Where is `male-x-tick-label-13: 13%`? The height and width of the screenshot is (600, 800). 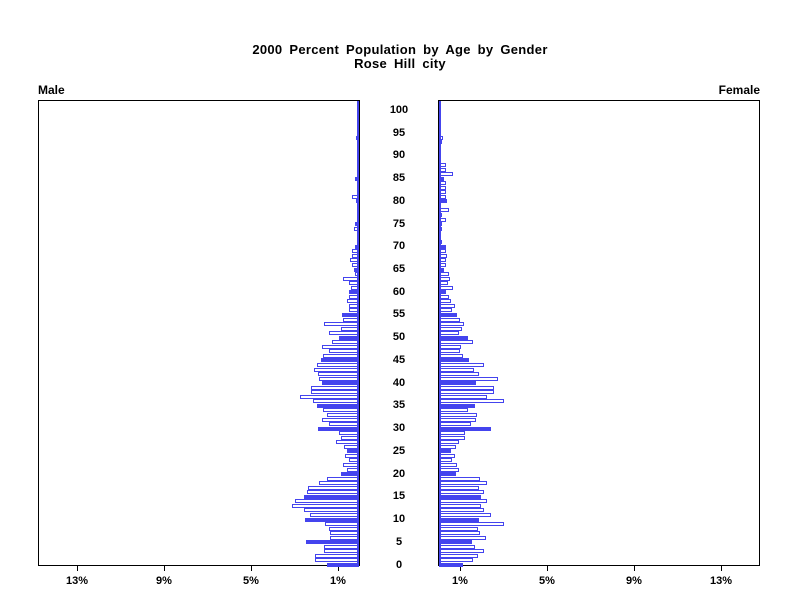 male-x-tick-label-13: 13% is located at coordinates (77, 581).